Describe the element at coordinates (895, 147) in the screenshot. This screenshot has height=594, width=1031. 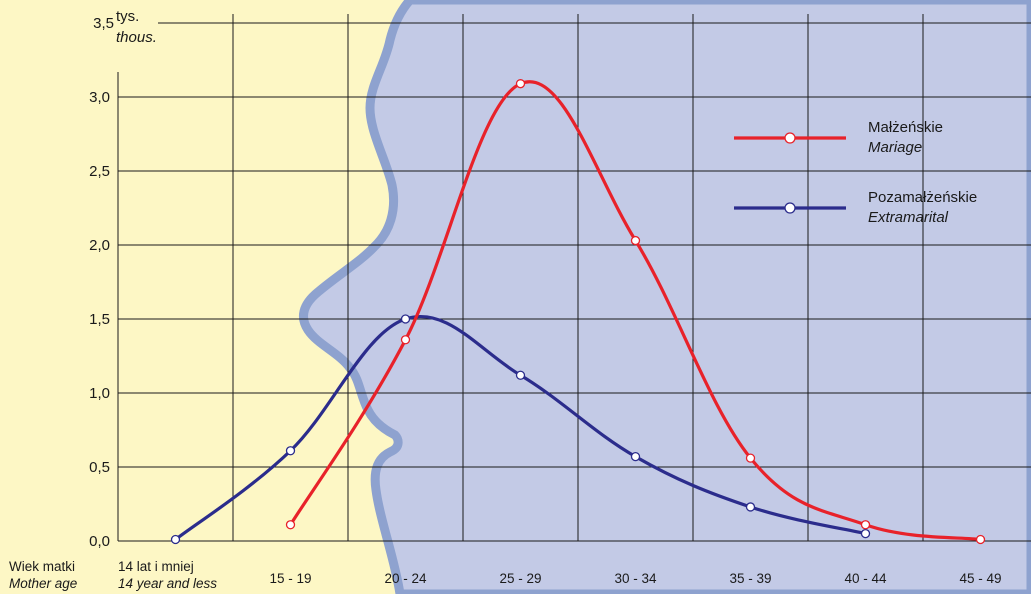
I see `legend-label-english: Mariage` at that location.